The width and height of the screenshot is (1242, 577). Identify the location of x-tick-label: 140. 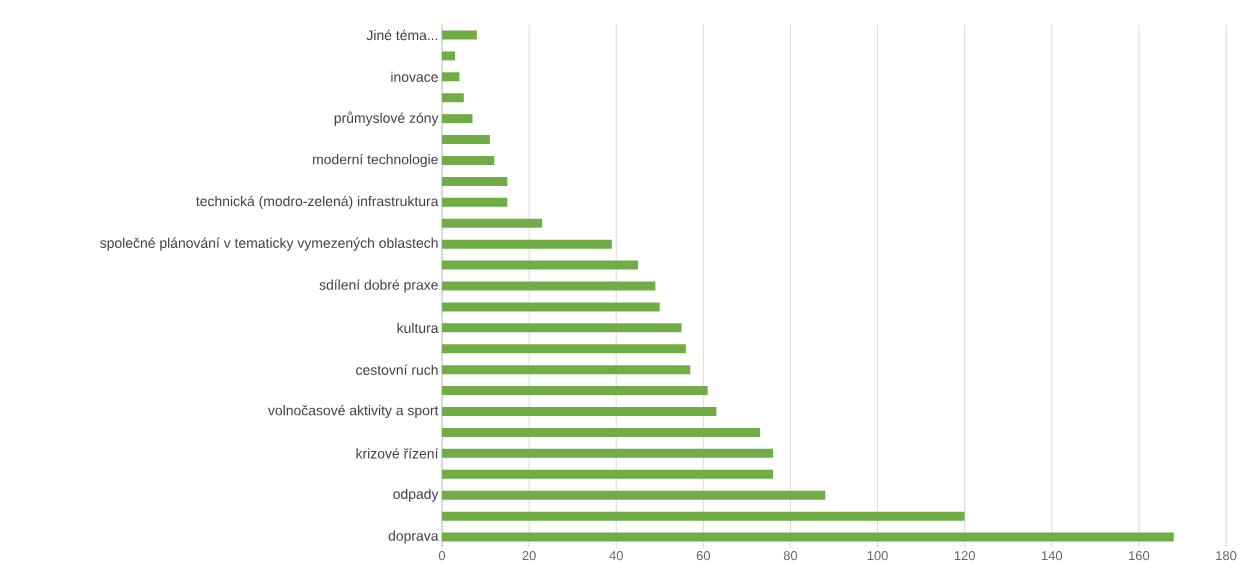
(1052, 556).